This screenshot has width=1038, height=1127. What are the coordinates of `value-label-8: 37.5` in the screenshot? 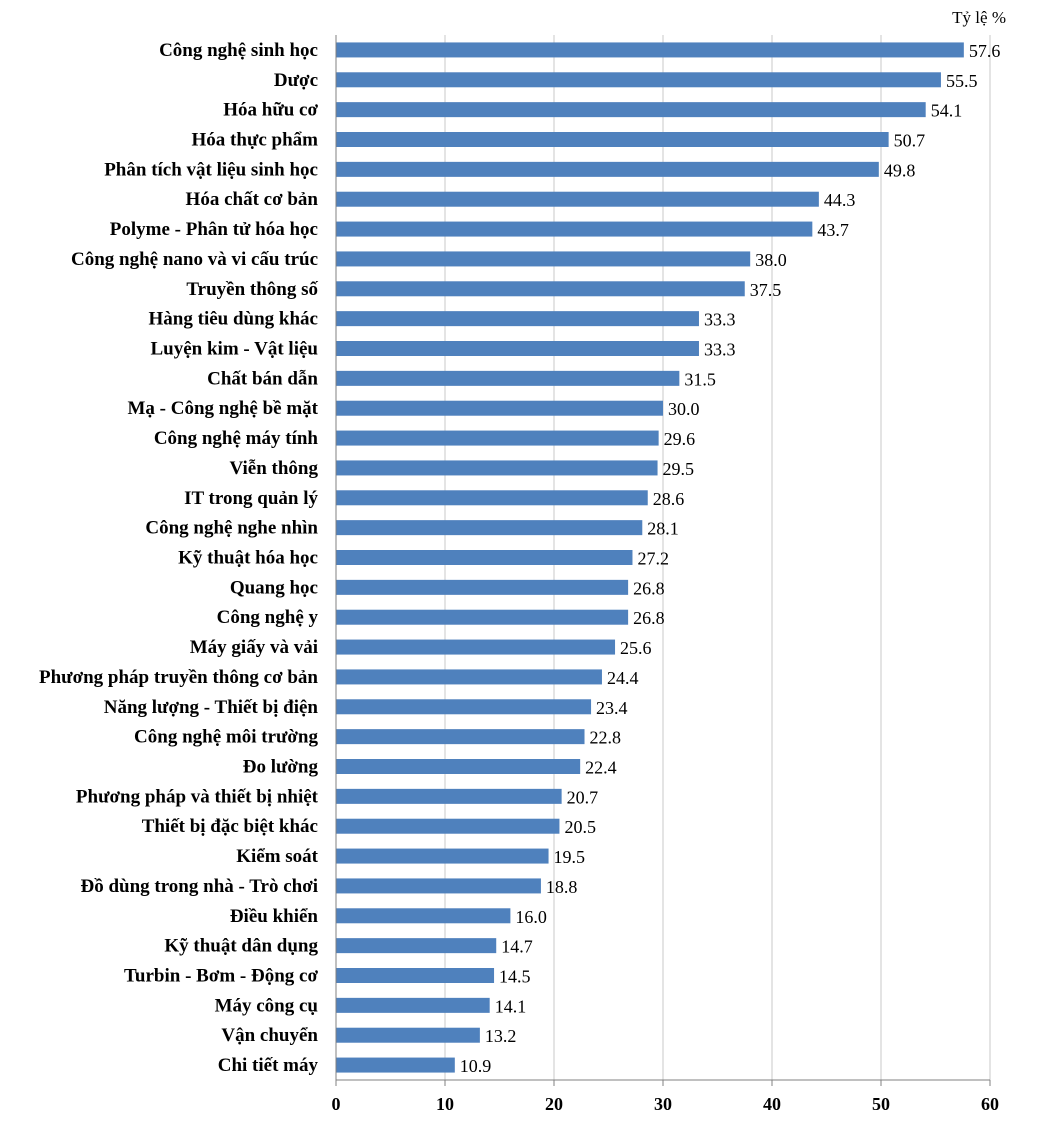 It's located at (766, 290).